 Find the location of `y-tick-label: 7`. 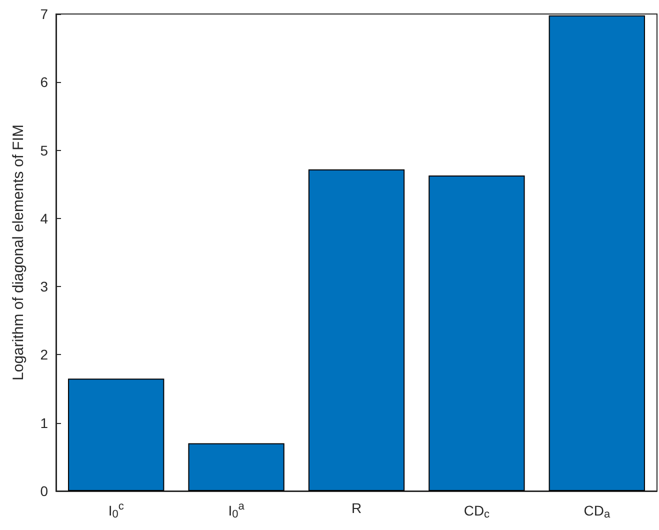

y-tick-label: 7 is located at coordinates (44, 14).